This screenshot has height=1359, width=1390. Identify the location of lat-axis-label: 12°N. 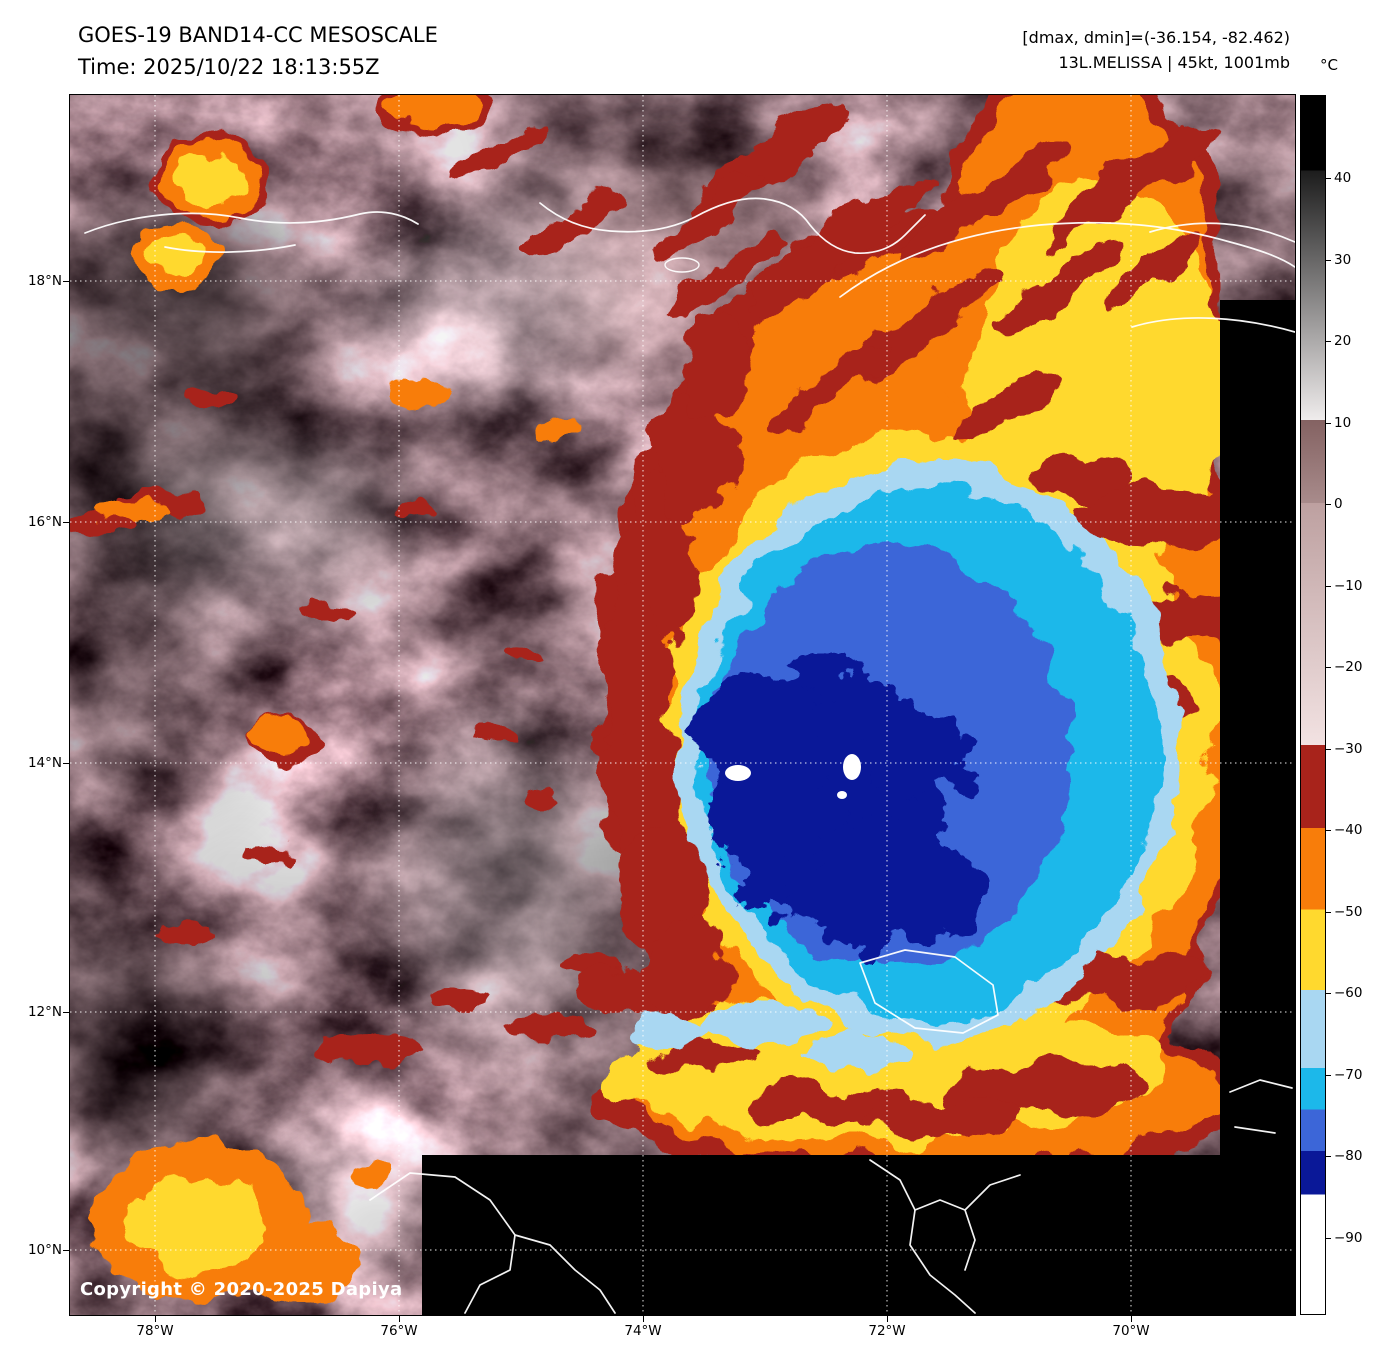
(44, 1012).